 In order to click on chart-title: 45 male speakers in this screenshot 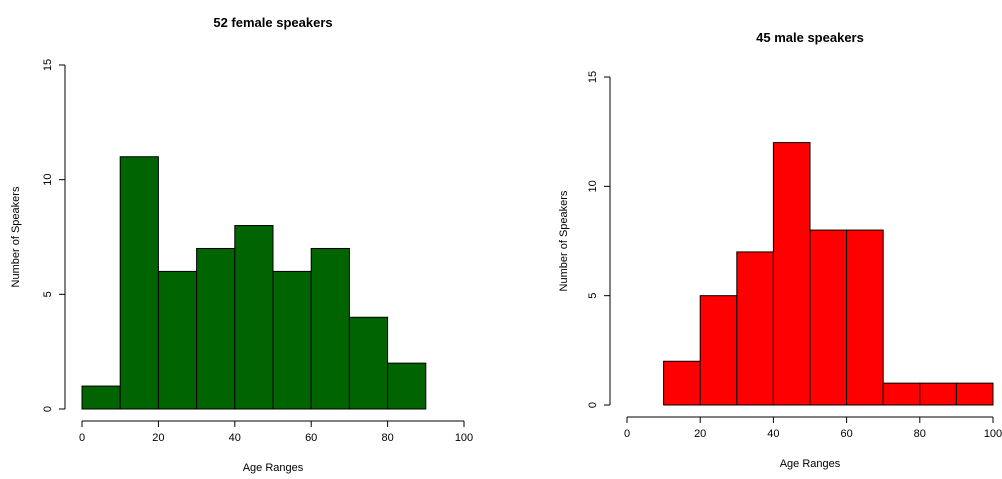, I will do `click(810, 37)`.